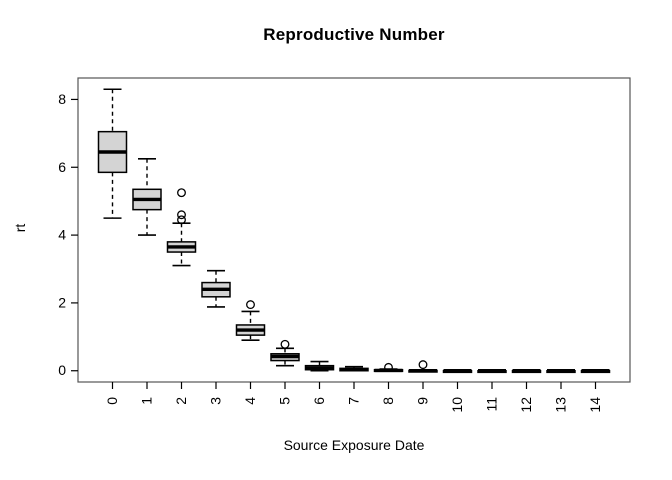 Image resolution: width=672 pixels, height=480 pixels. I want to click on x-tick-label: 10, so click(457, 405).